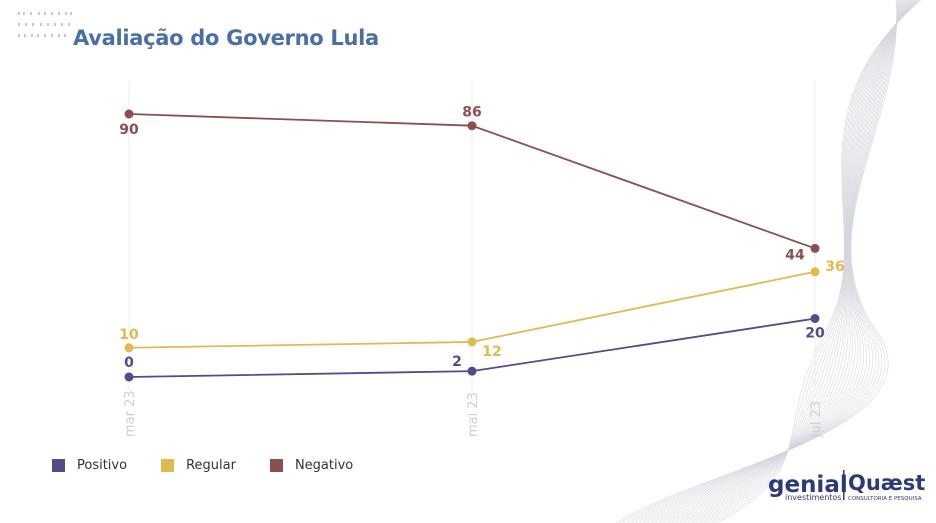 The image size is (936, 523). I want to click on data-label-regular: 12, so click(491, 352).